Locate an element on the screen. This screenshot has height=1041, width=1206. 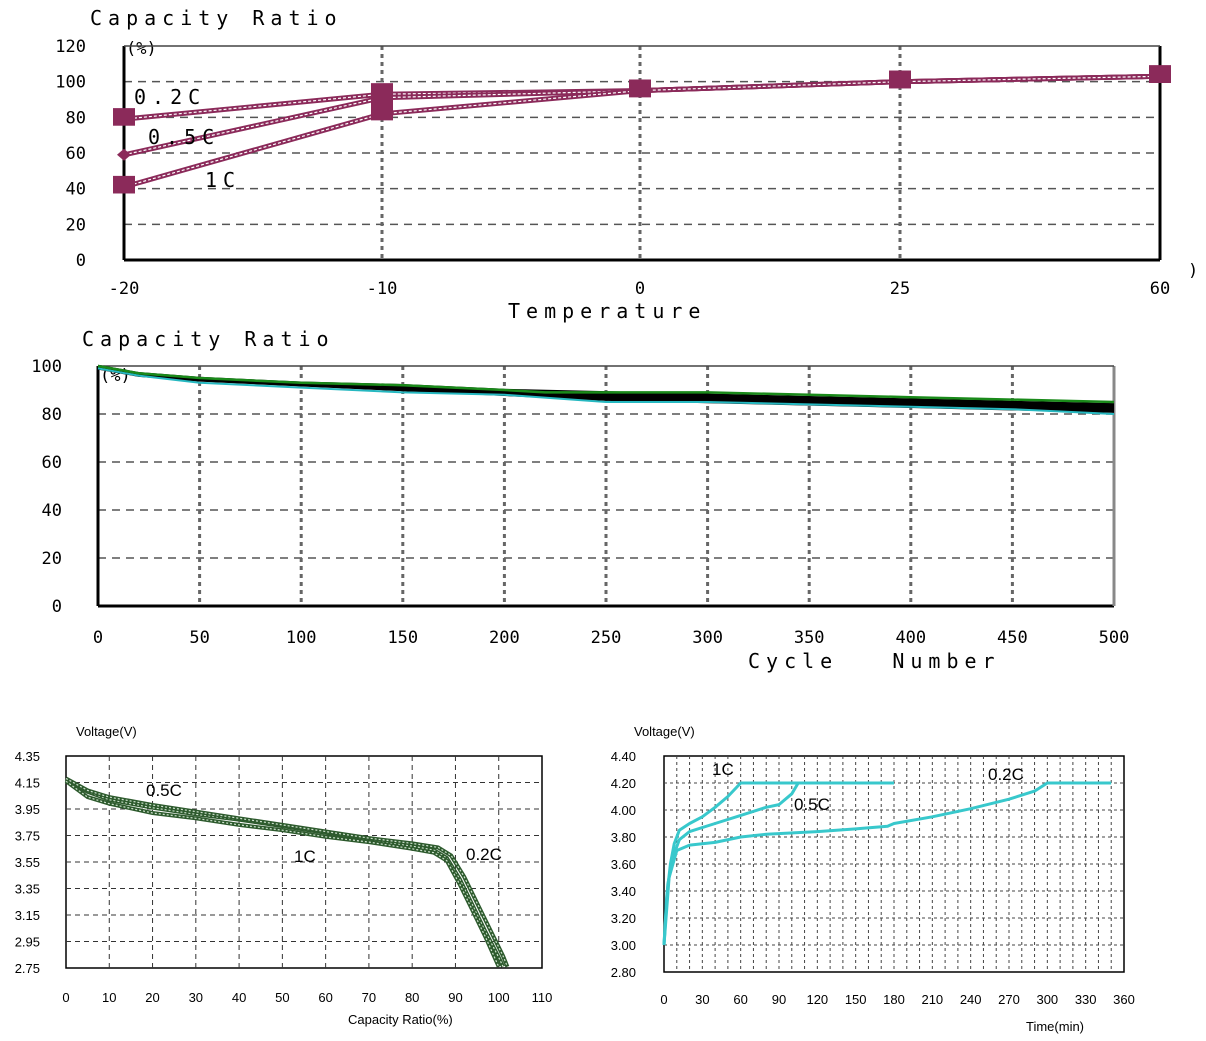
cycle-chart-x-tick: 150 is located at coordinates (402, 638).